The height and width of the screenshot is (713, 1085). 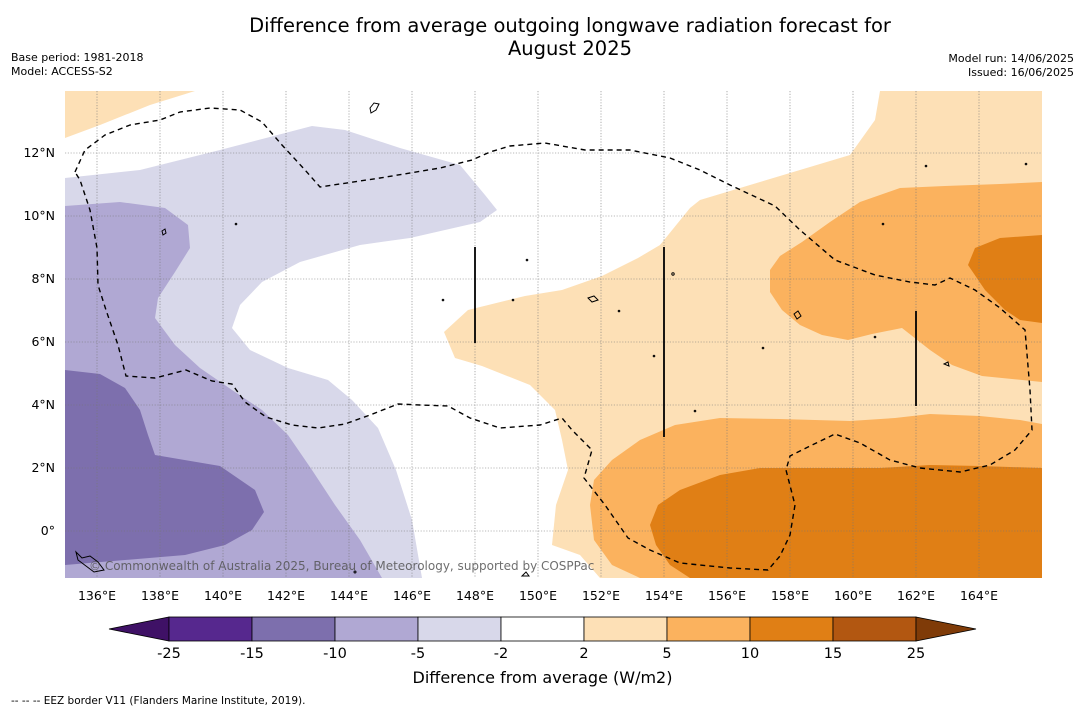 I want to click on lat-tick-labels: 12°N 10°N 8°N 6°N 4°N 2°N 0°, so click(x=39, y=341).